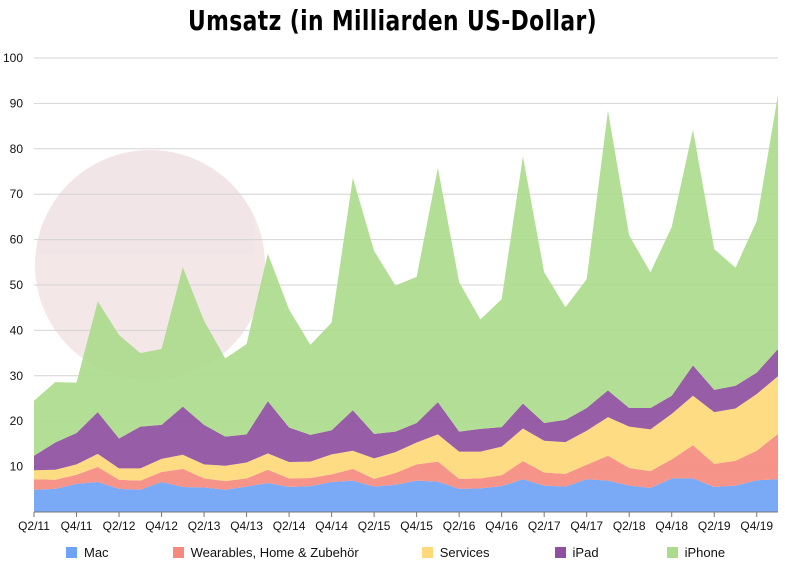 This screenshot has height=561, width=785. Describe the element at coordinates (17, 103) in the screenshot. I see `y-tick-label: 90` at that location.